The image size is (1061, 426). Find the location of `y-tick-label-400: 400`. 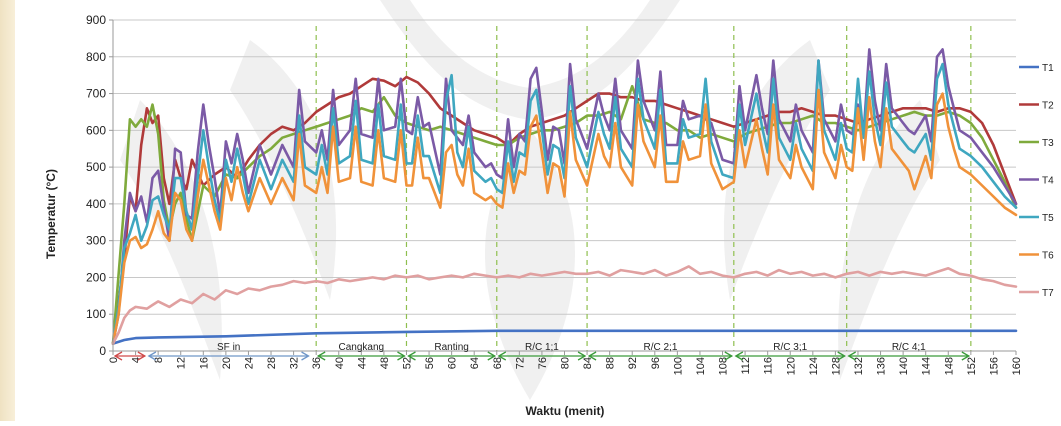

y-tick-label-400: 400 is located at coordinates (96, 204).